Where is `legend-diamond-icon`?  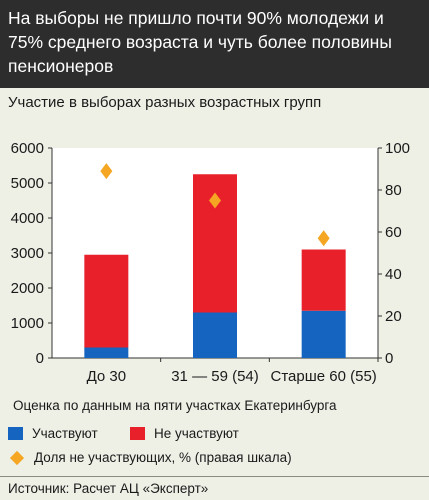 legend-diamond-icon is located at coordinates (17, 457).